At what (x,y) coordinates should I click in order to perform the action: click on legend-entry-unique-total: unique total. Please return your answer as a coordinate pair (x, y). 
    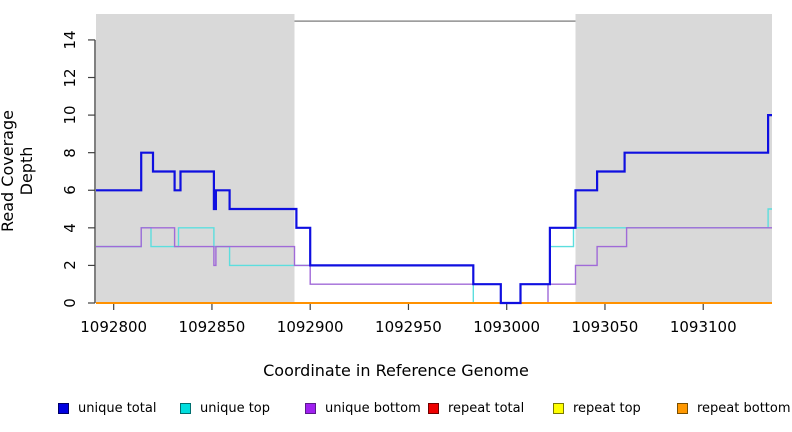
    Looking at the image, I should click on (107, 408).